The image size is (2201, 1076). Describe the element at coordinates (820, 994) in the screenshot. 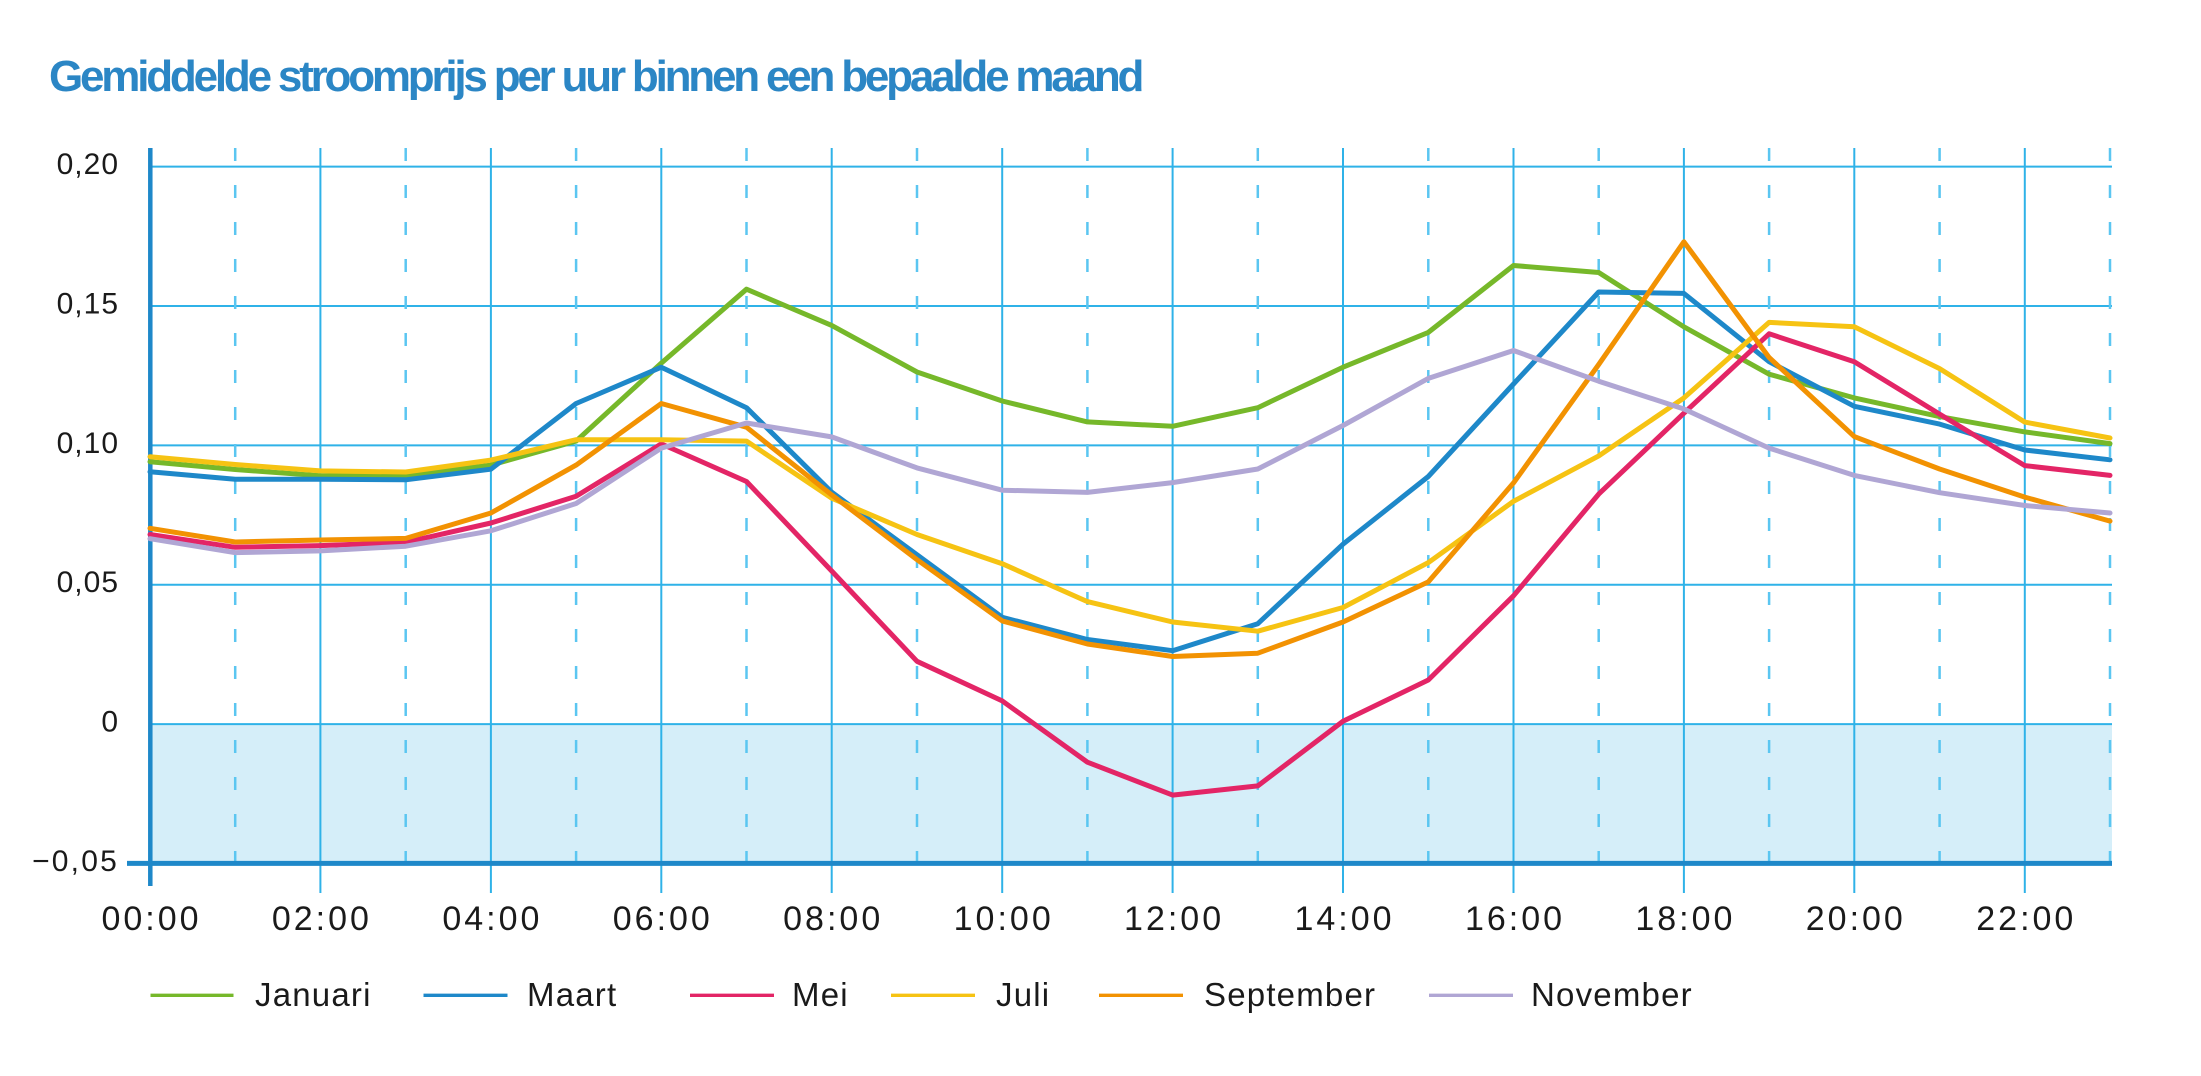

I see `svg-text: Mei` at that location.